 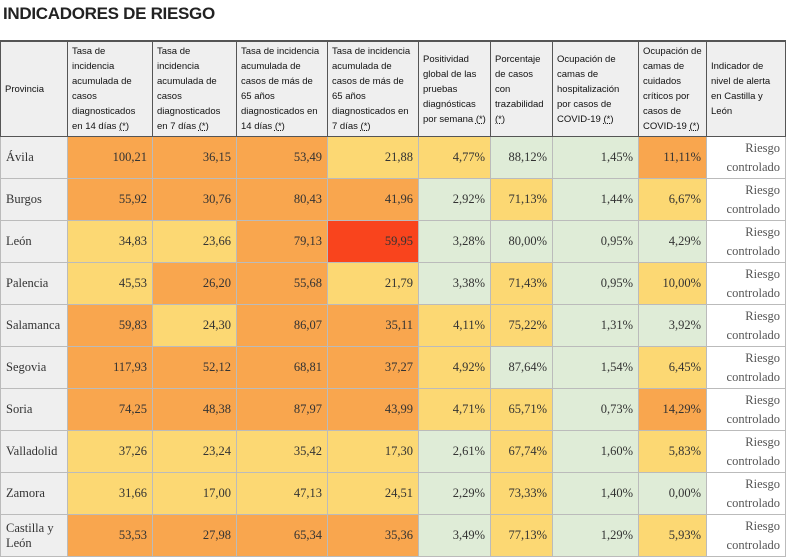 What do you see at coordinates (521, 157) in the screenshot?
I see `indicator-cell: 88,12%` at bounding box center [521, 157].